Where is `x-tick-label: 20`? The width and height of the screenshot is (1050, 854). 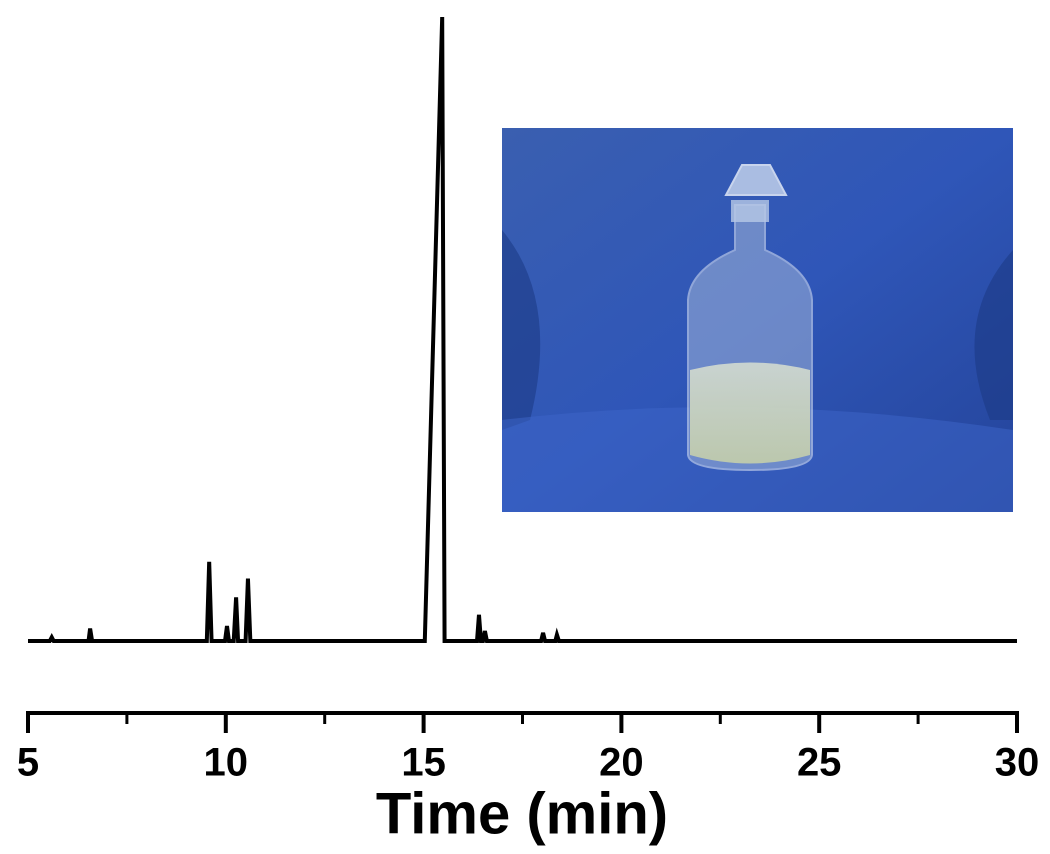 x-tick-label: 20 is located at coordinates (621, 763).